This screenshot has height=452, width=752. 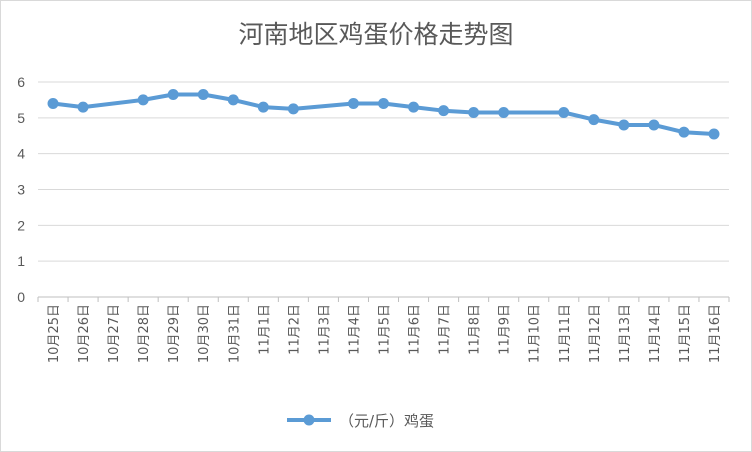 What do you see at coordinates (204, 333) in the screenshot?
I see `x-tick-label: 10月30日` at bounding box center [204, 333].